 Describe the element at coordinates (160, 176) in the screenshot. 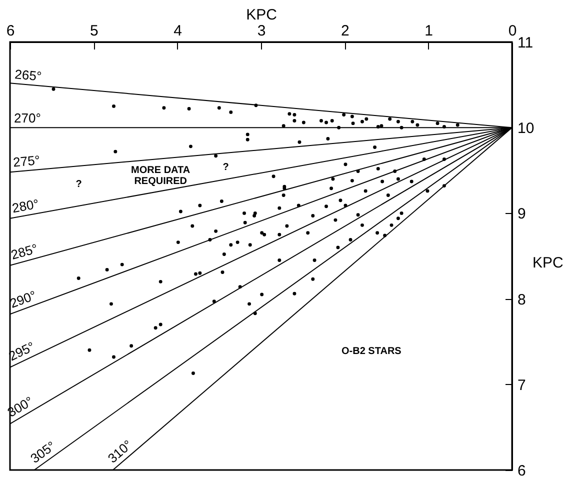

I see `annotation: MORE DATA REQUIRED` at that location.